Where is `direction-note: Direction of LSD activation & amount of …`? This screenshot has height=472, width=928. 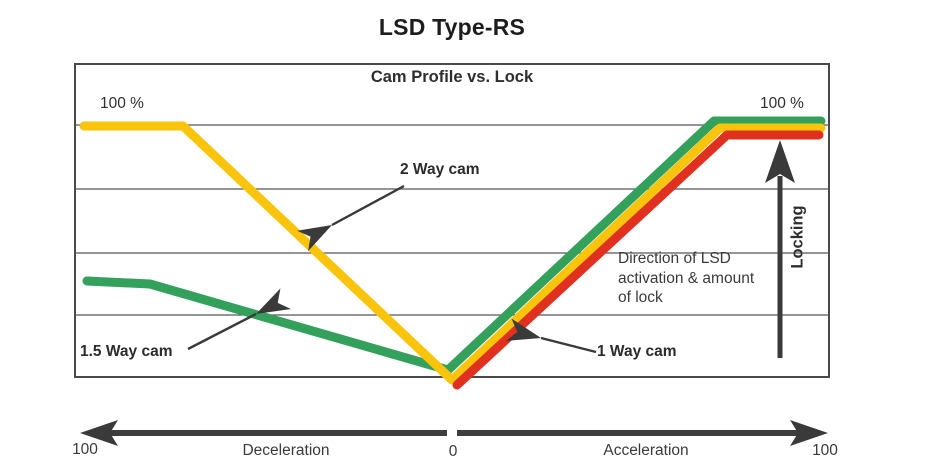 direction-note: Direction of LSD activation & amount of … is located at coordinates (705, 278).